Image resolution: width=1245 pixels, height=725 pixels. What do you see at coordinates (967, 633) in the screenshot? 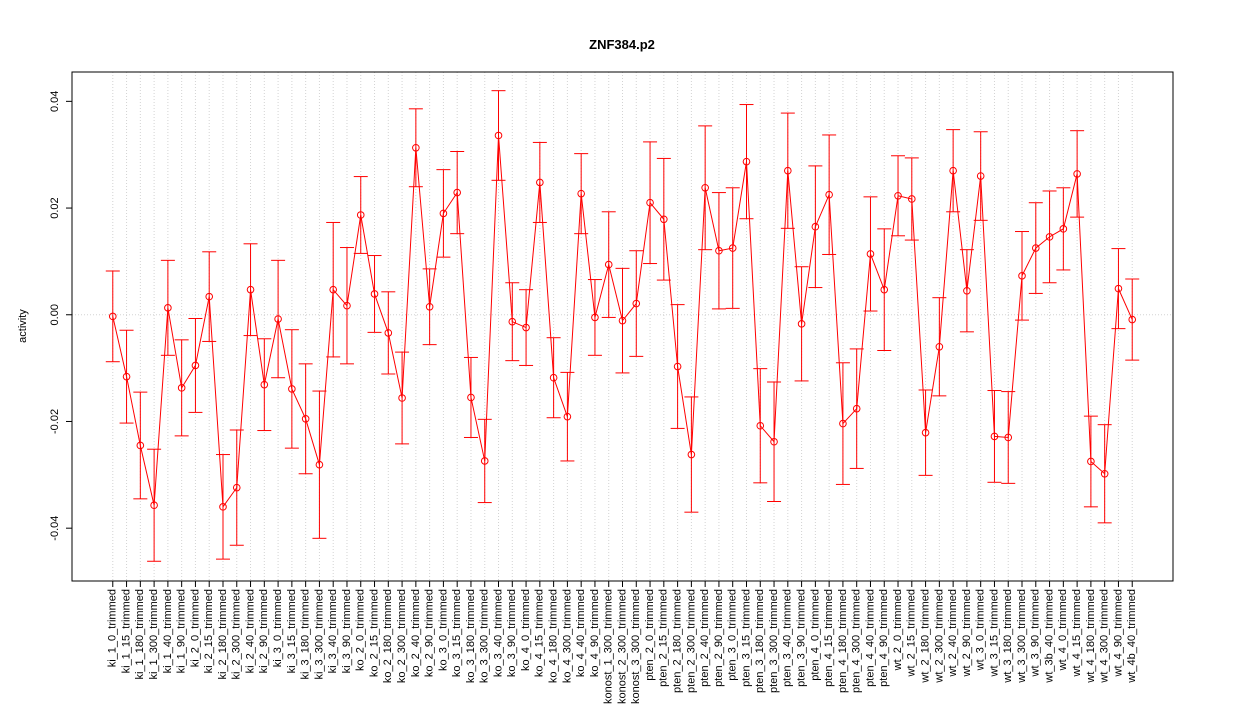
I see `x-tick-label: wt_2_90_trimmed` at bounding box center [967, 633].